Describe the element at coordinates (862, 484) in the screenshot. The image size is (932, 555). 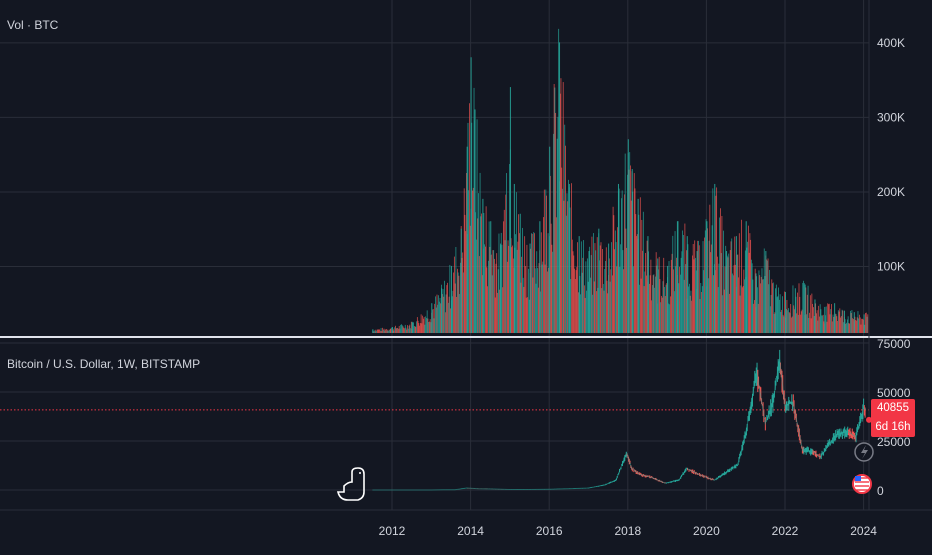
I see `us-flag-icon` at that location.